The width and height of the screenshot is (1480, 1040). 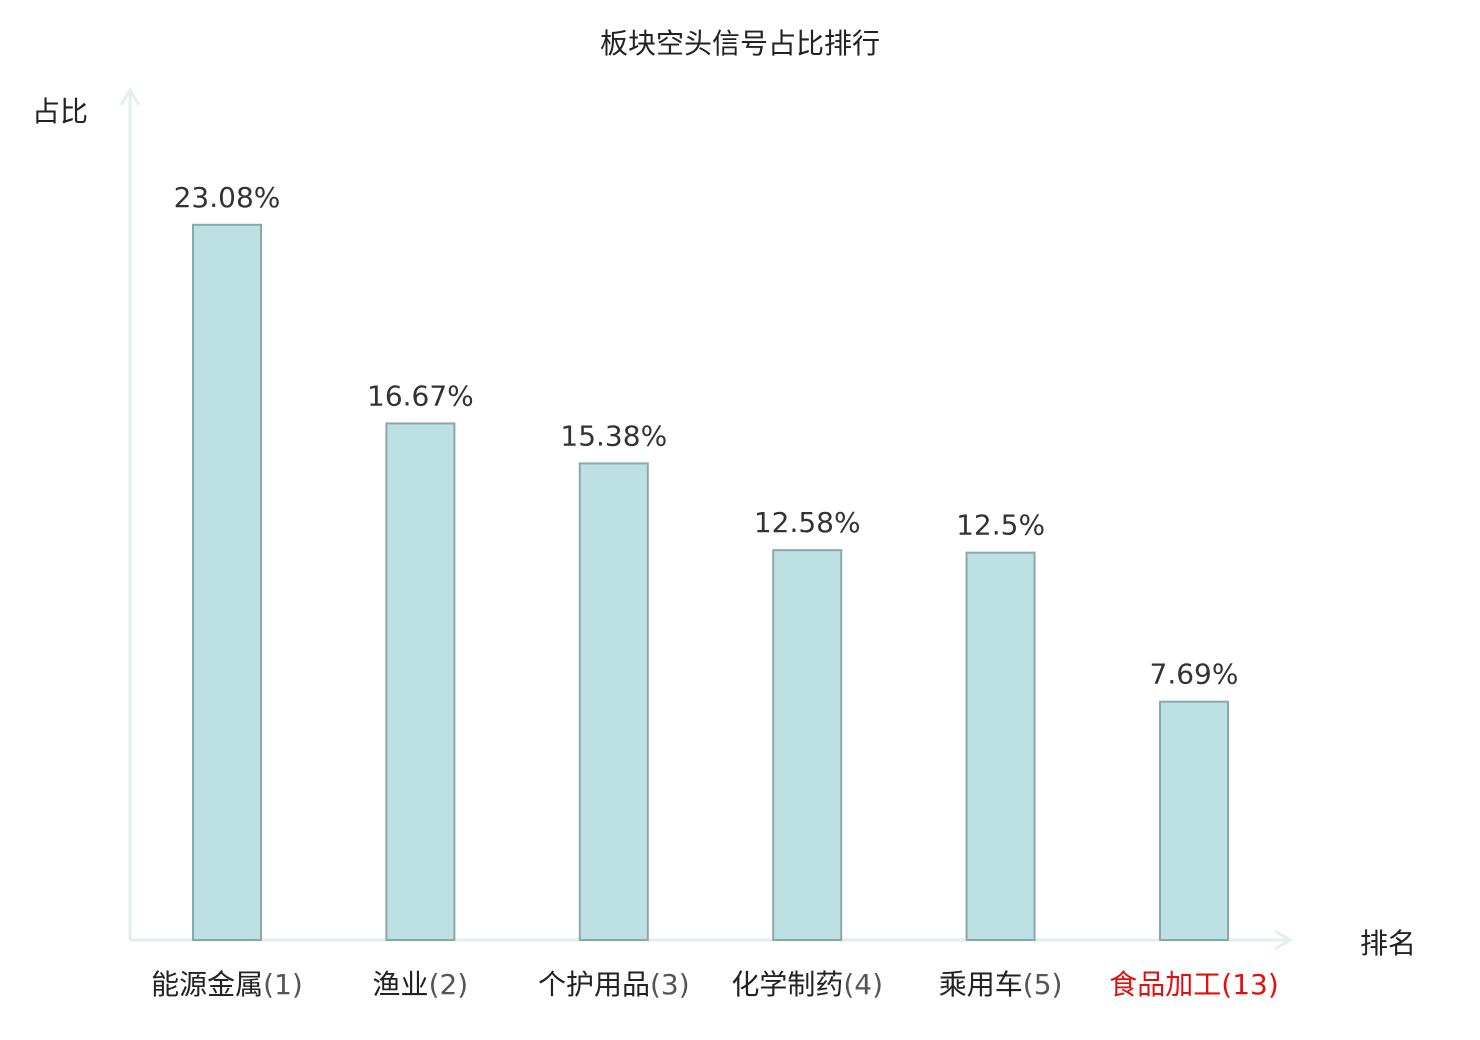 What do you see at coordinates (807, 522) in the screenshot?
I see `value-label: 12.58%` at bounding box center [807, 522].